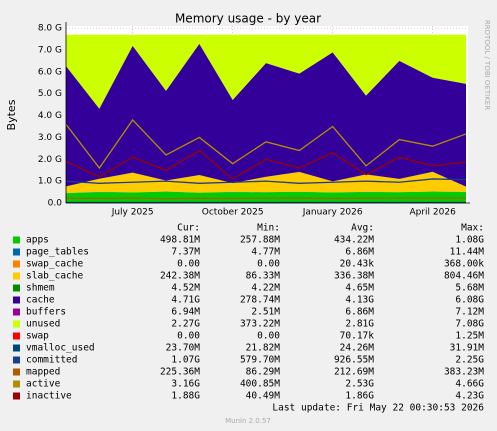  I want to click on legend-stat: 7.12M, so click(469, 312).